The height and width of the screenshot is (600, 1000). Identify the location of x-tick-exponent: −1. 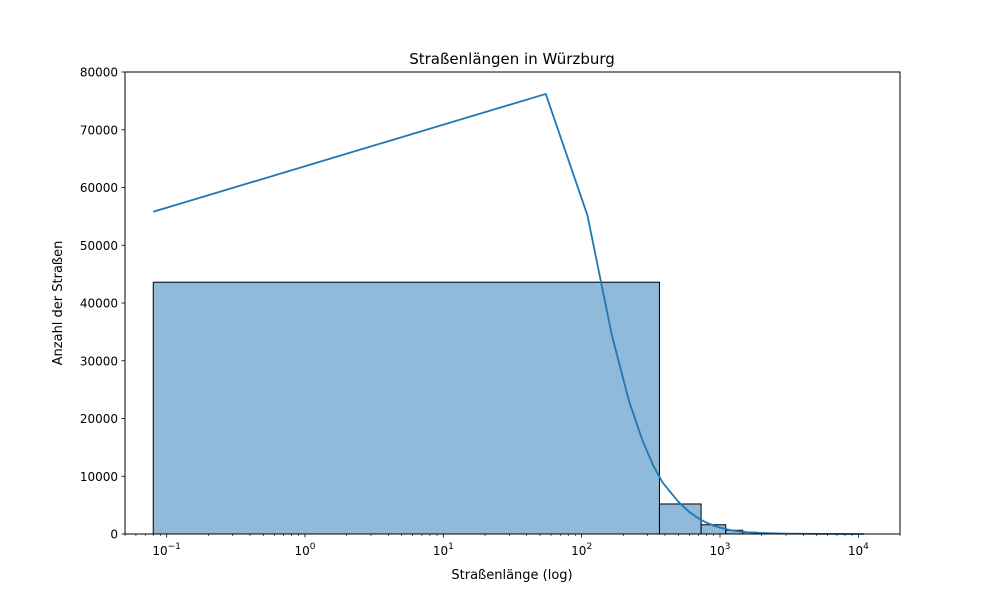
(174, 547).